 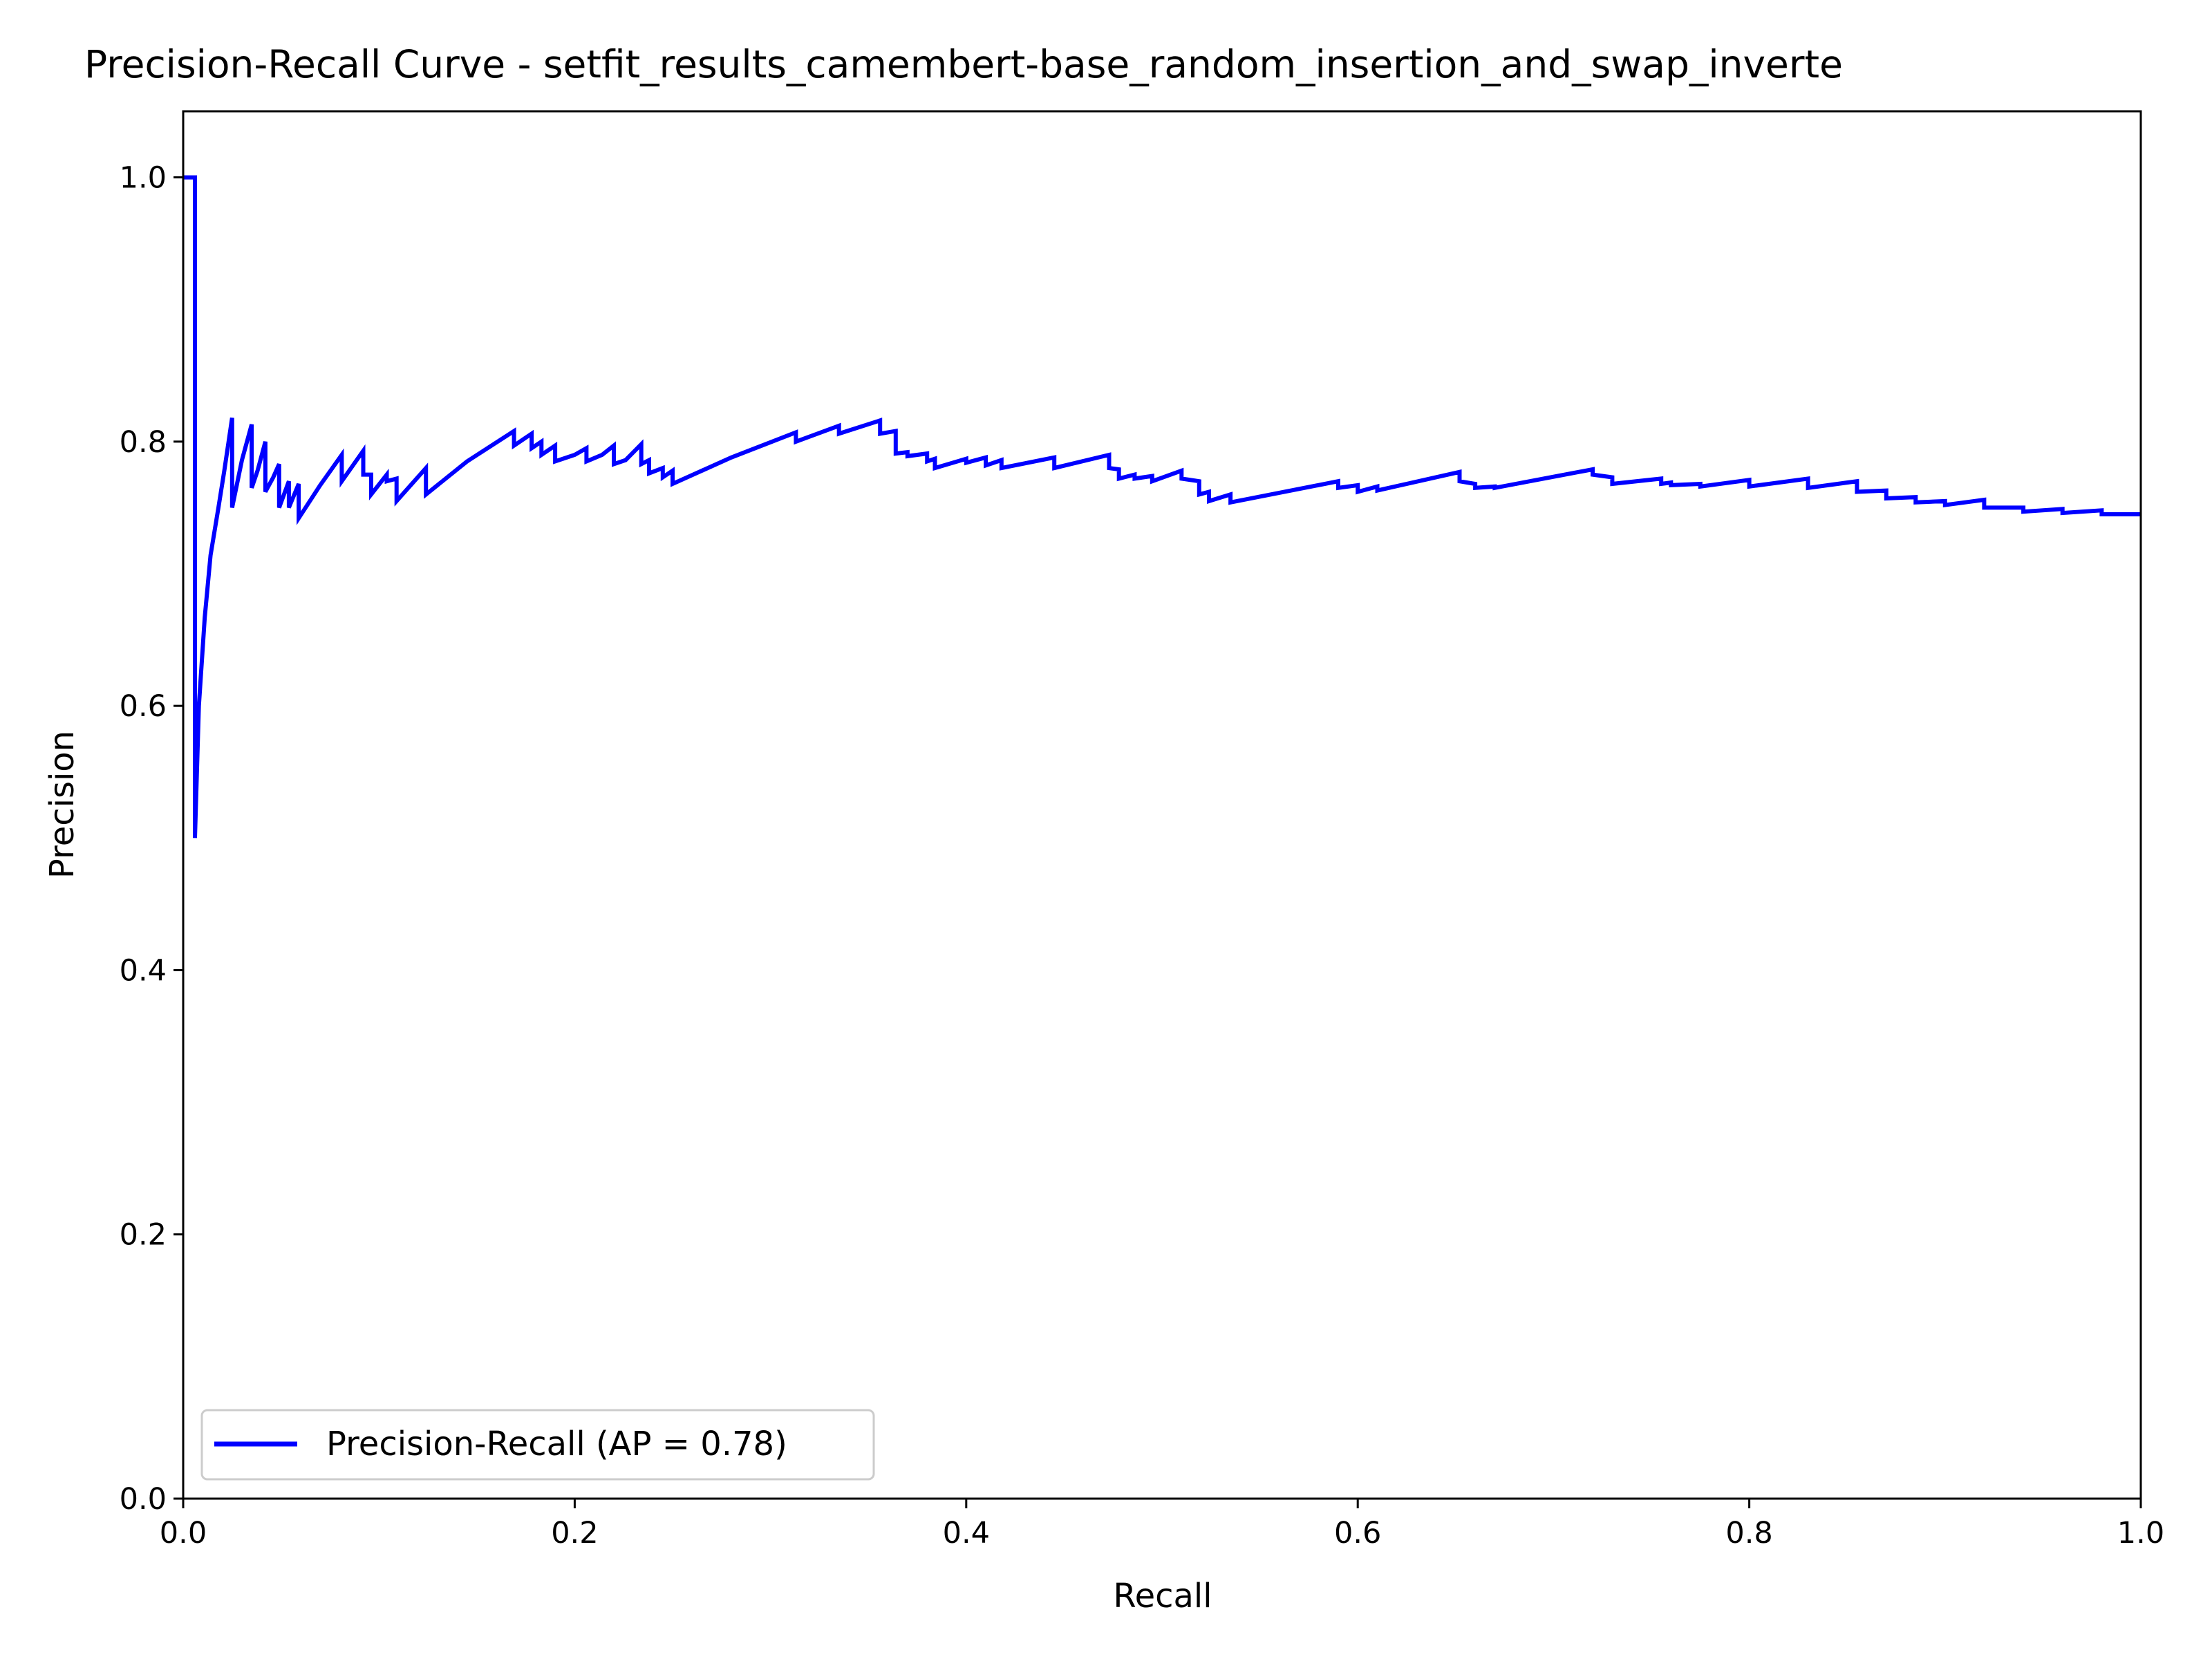 What do you see at coordinates (143, 706) in the screenshot?
I see `y-tick-label: 0.6` at bounding box center [143, 706].